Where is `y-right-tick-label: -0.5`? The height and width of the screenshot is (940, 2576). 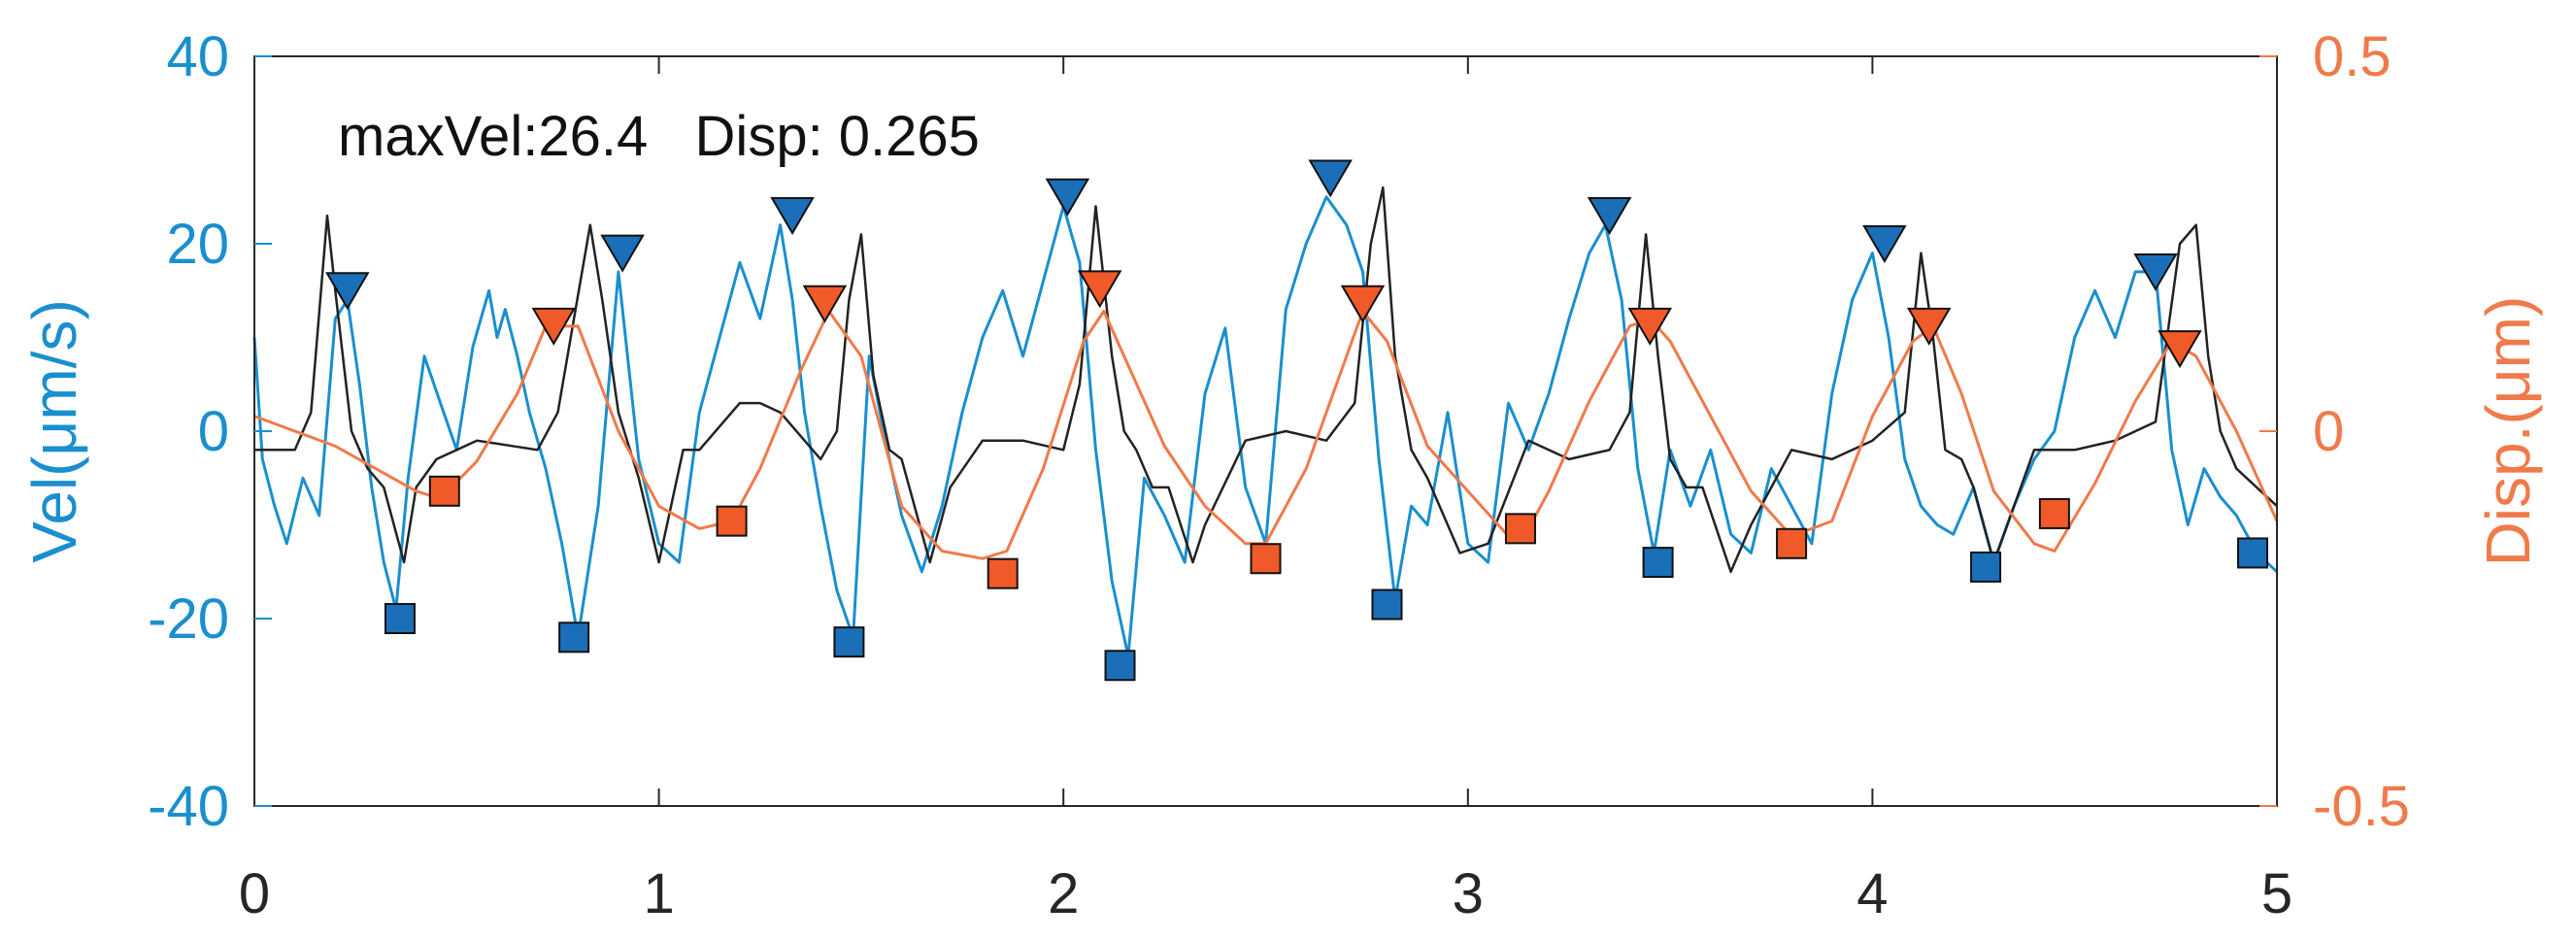 y-right-tick-label: -0.5 is located at coordinates (2362, 806).